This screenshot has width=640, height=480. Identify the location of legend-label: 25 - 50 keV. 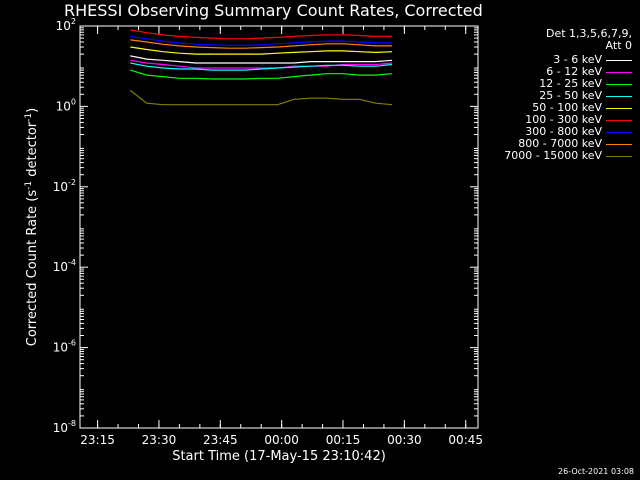
(570, 95).